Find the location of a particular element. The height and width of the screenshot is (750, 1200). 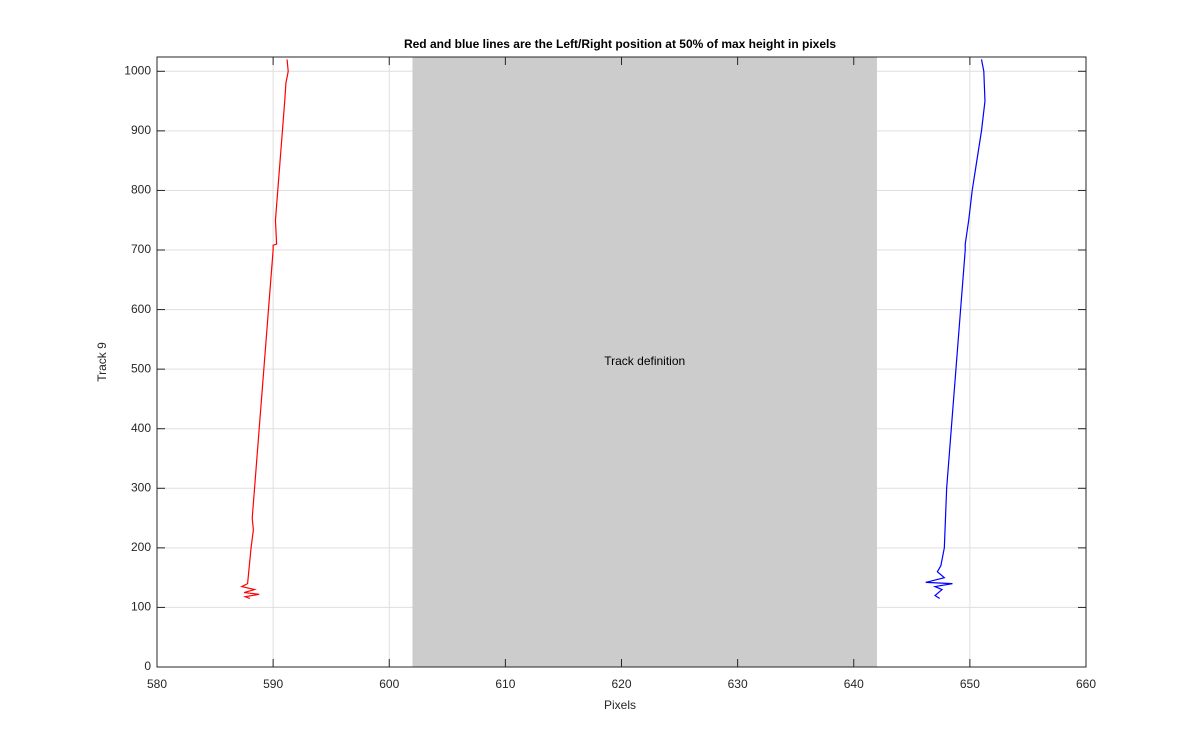

y-axis-label: Track 9 is located at coordinates (102, 362).